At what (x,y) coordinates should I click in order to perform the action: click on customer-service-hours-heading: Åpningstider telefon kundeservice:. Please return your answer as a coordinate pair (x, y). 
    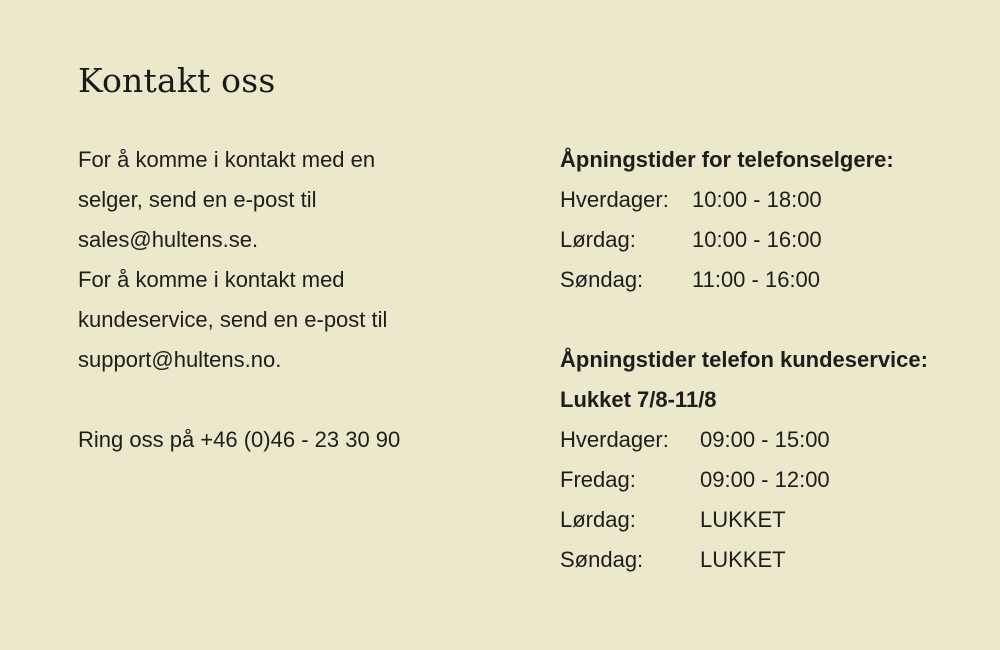
    Looking at the image, I should click on (744, 359).